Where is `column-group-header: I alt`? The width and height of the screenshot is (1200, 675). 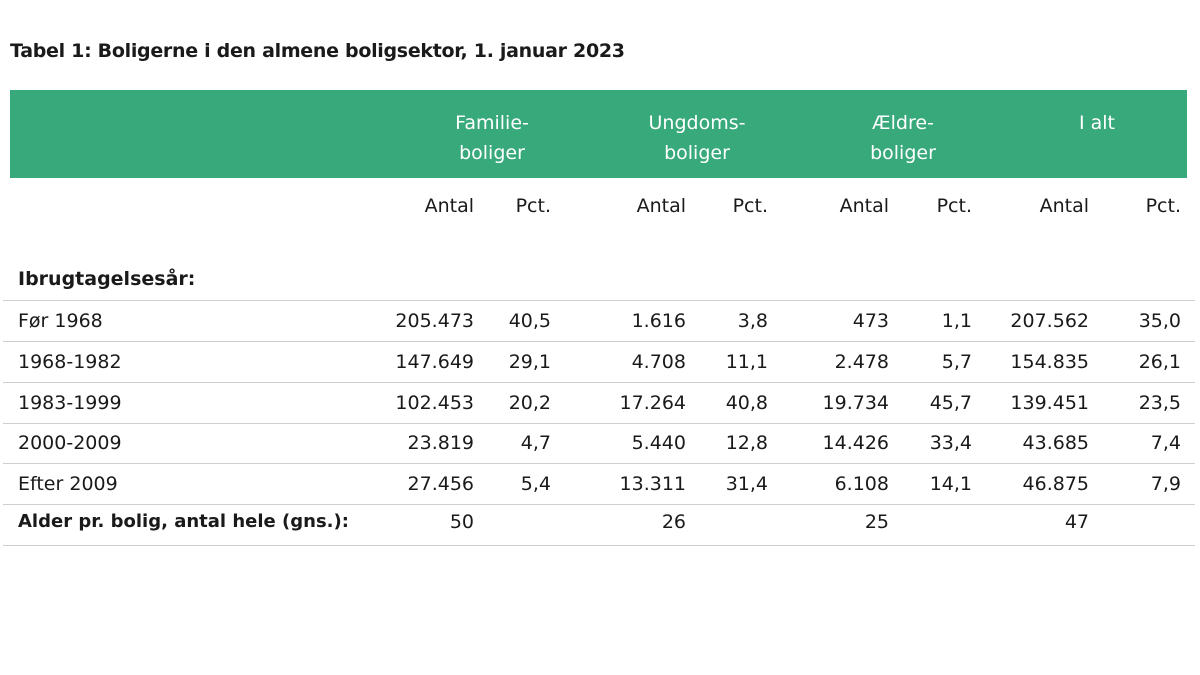 column-group-header: I alt is located at coordinates (1097, 123).